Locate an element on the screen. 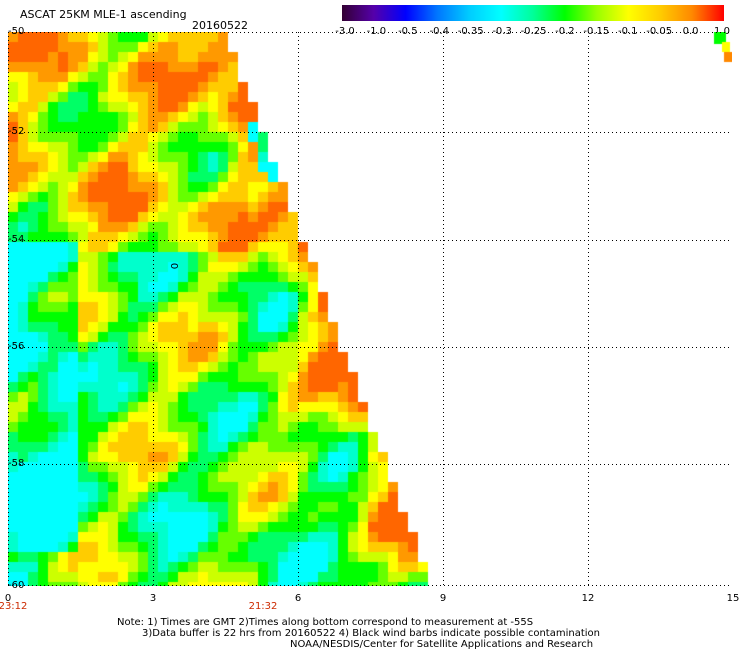  colorbar-tick-label: -0.05 is located at coordinates (659, 31).